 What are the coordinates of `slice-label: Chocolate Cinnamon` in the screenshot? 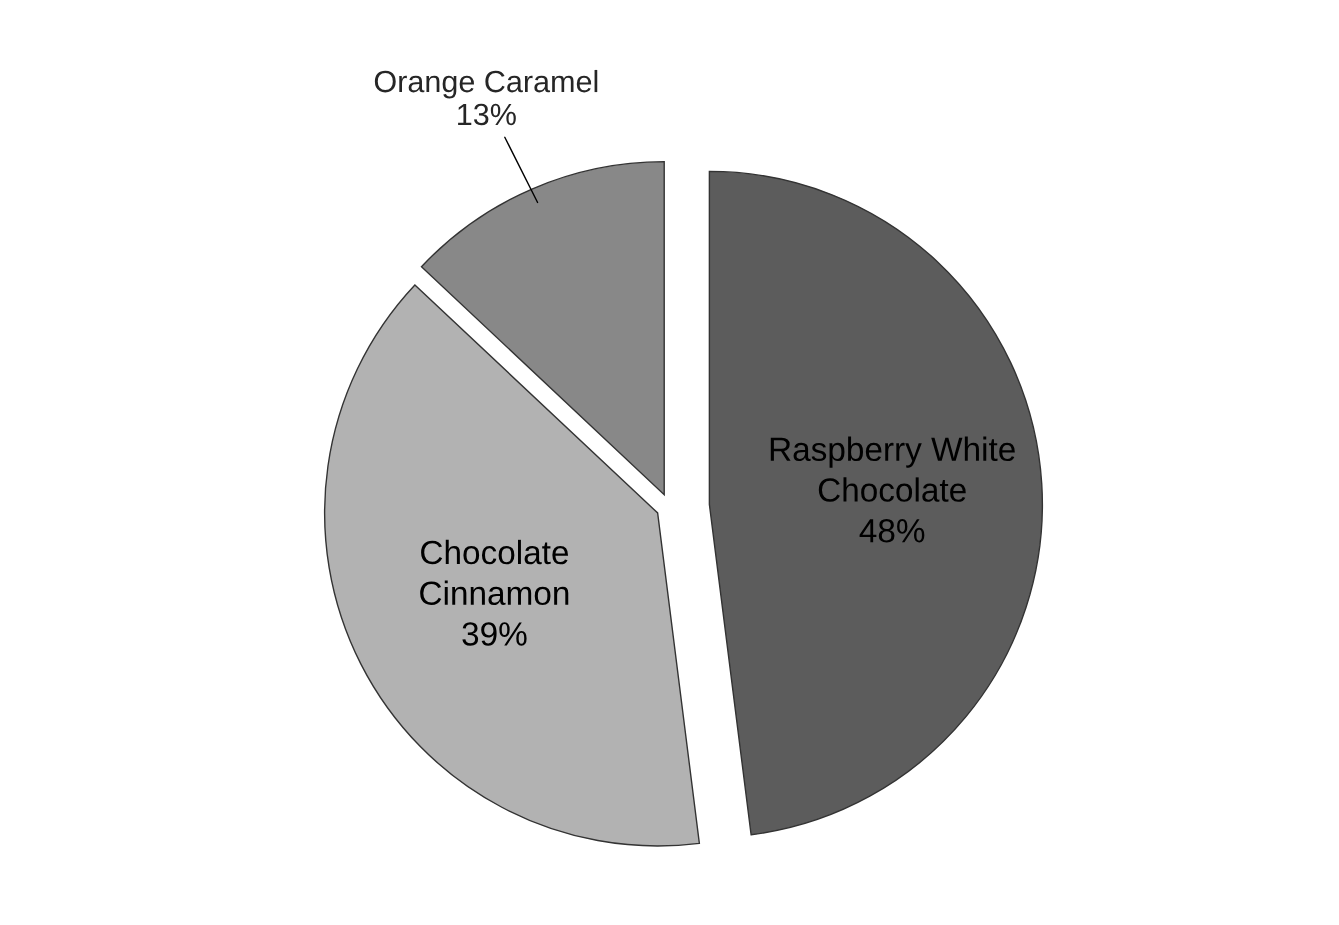 It's located at (494, 572).